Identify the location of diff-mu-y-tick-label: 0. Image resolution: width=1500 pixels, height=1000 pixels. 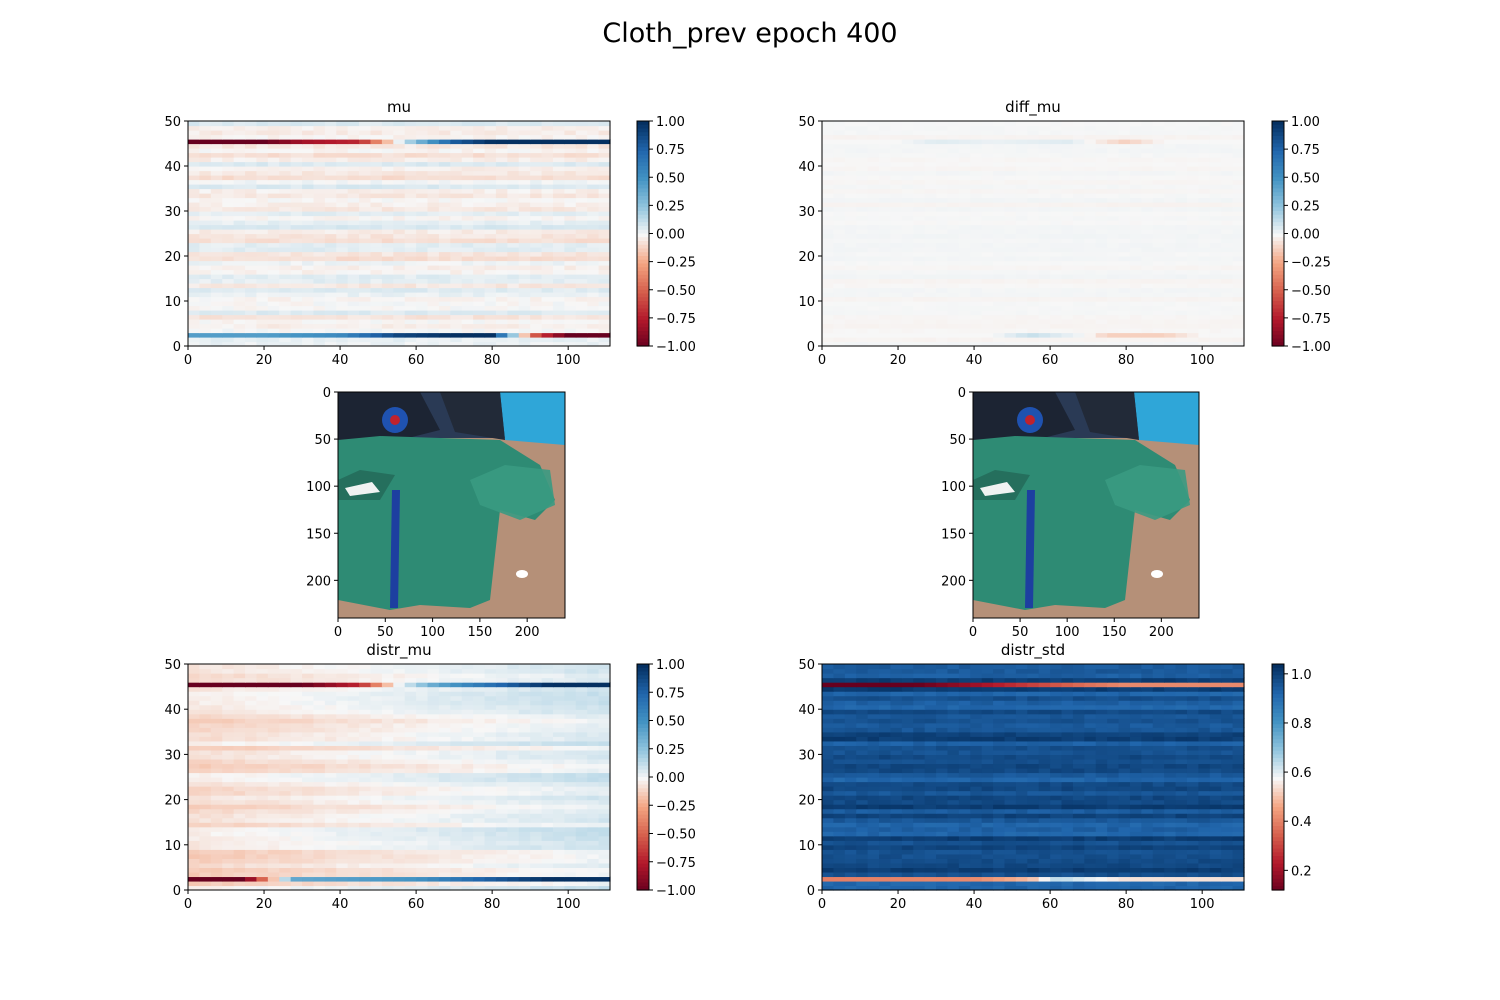
(811, 347).